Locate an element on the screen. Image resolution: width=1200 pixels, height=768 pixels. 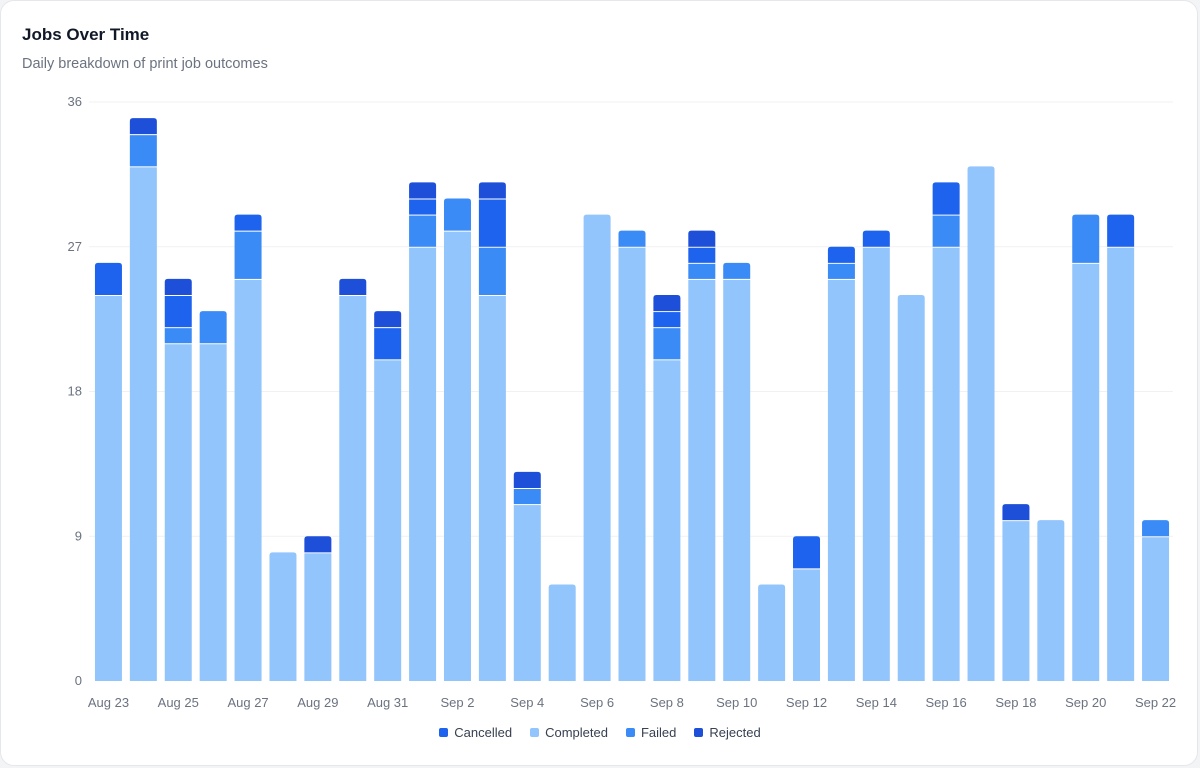
legend-item-completed: Completed is located at coordinates (569, 732).